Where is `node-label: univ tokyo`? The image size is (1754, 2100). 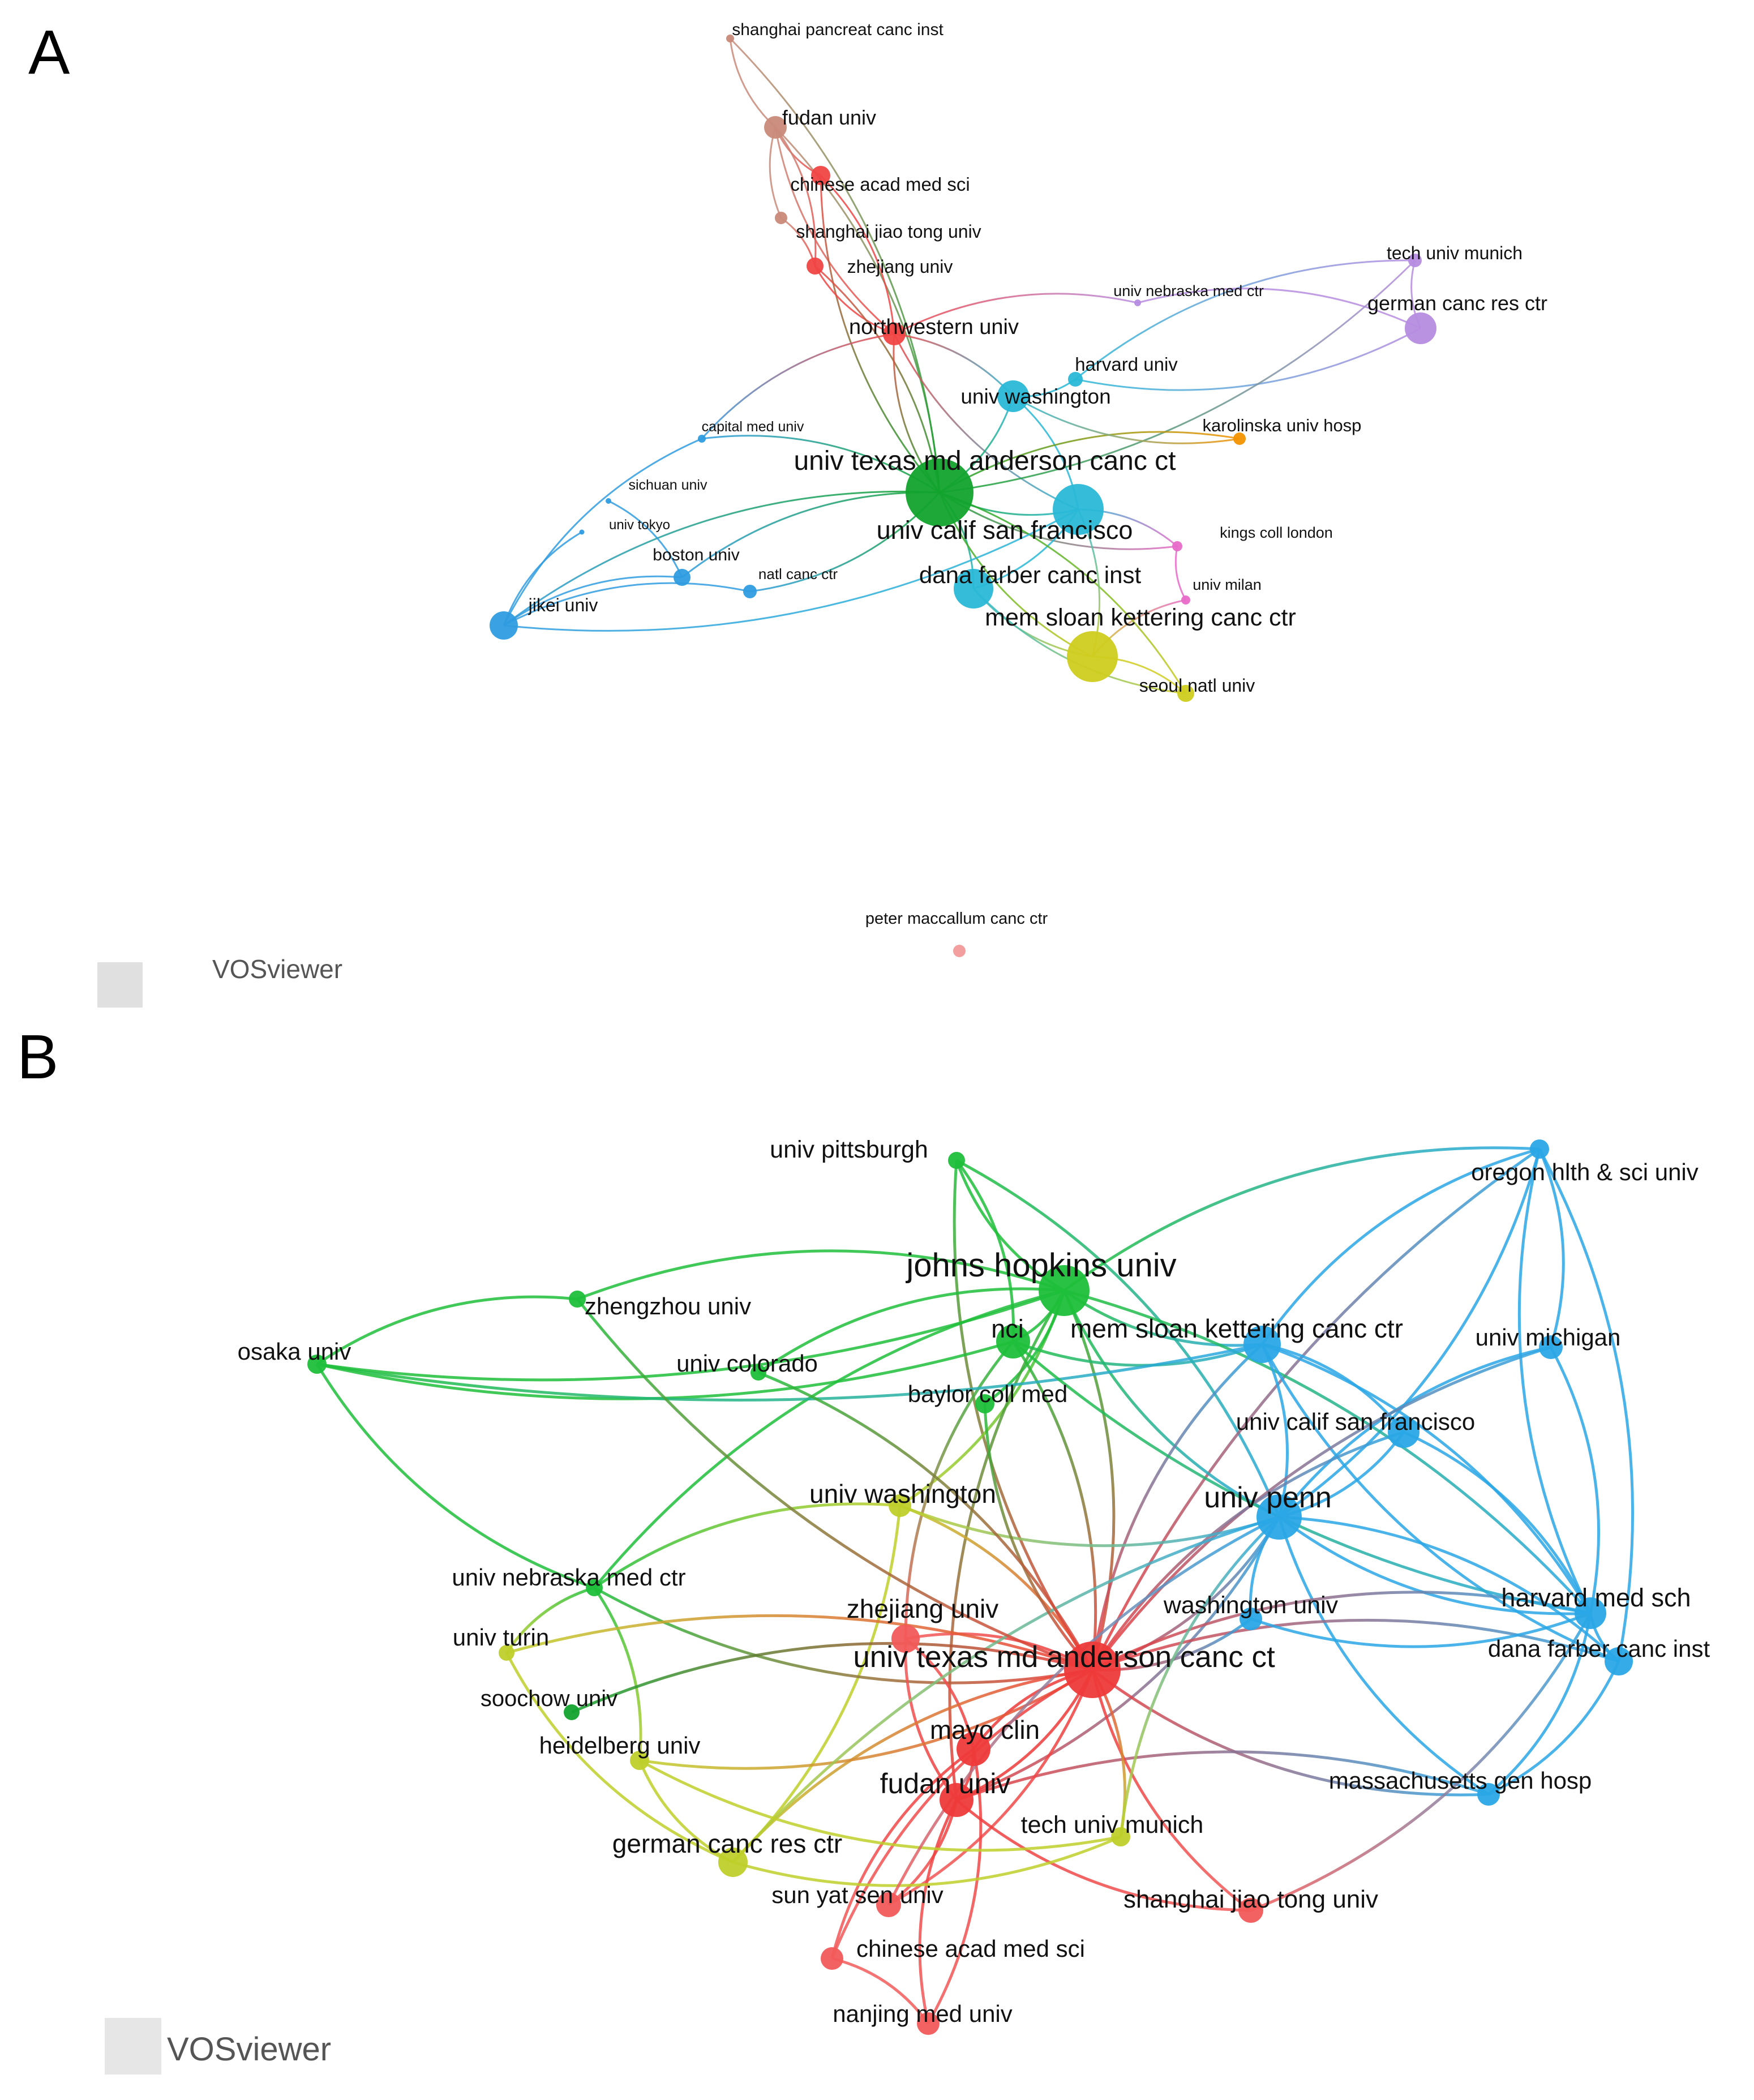 node-label: univ tokyo is located at coordinates (639, 525).